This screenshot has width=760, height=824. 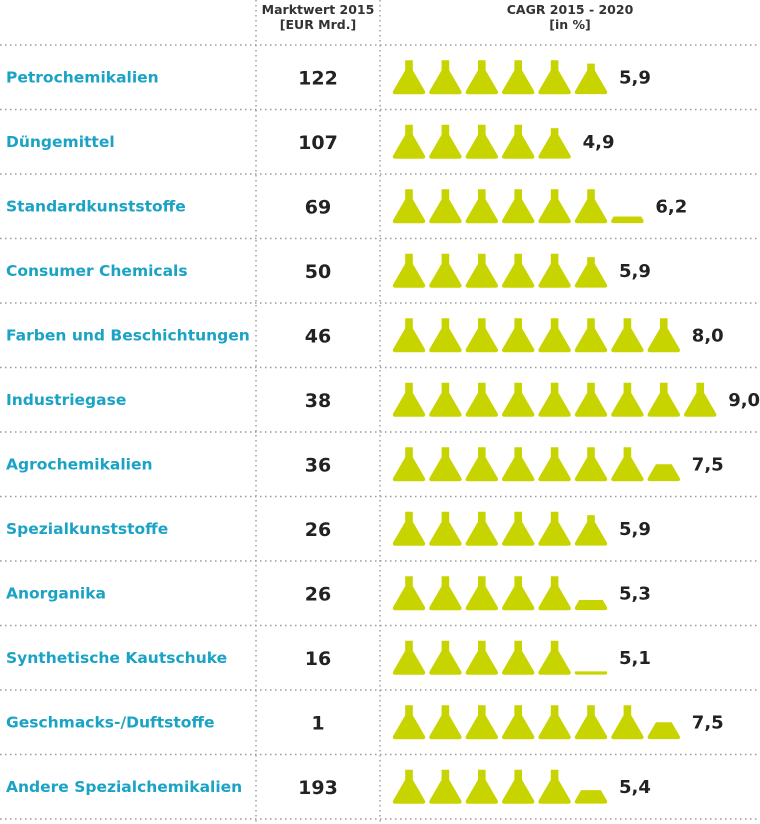 I want to click on category-label: Anorganika, so click(x=56, y=593).